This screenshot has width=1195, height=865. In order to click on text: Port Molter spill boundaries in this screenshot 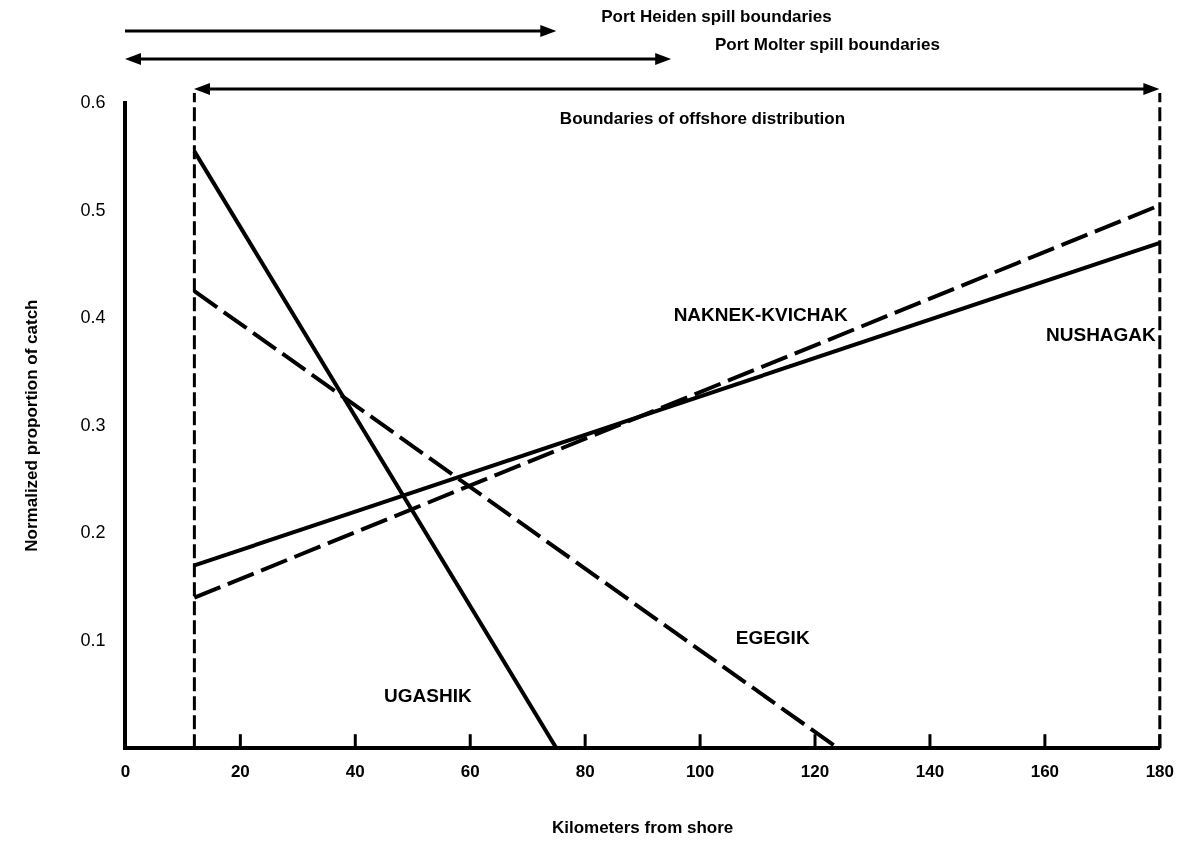, I will do `click(827, 44)`.